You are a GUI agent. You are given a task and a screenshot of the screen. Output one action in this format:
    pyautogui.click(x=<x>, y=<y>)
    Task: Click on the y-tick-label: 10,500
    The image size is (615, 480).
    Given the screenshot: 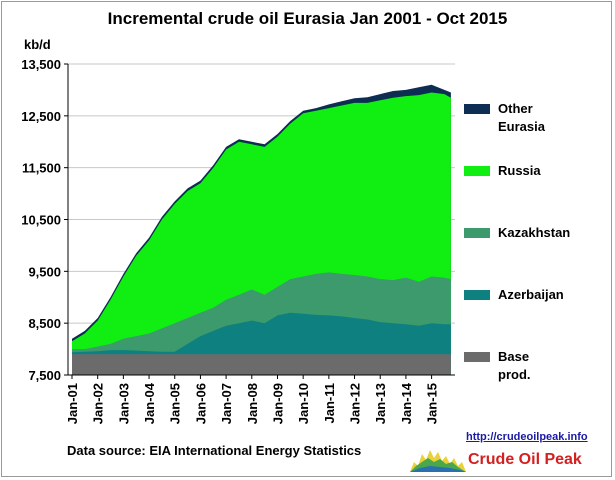 What is the action you would take?
    pyautogui.click(x=41, y=220)
    